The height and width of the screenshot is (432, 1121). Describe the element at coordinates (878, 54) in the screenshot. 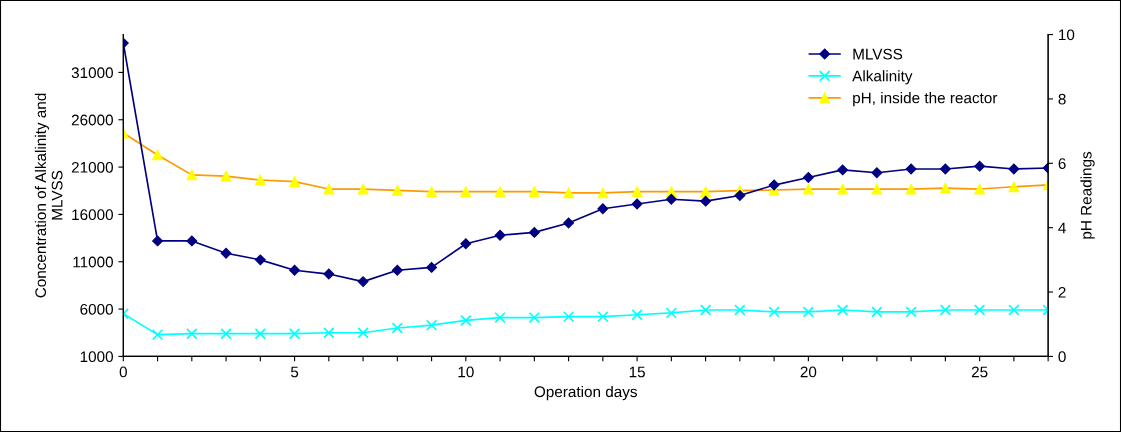

I see `legend-label: MLVSS` at that location.